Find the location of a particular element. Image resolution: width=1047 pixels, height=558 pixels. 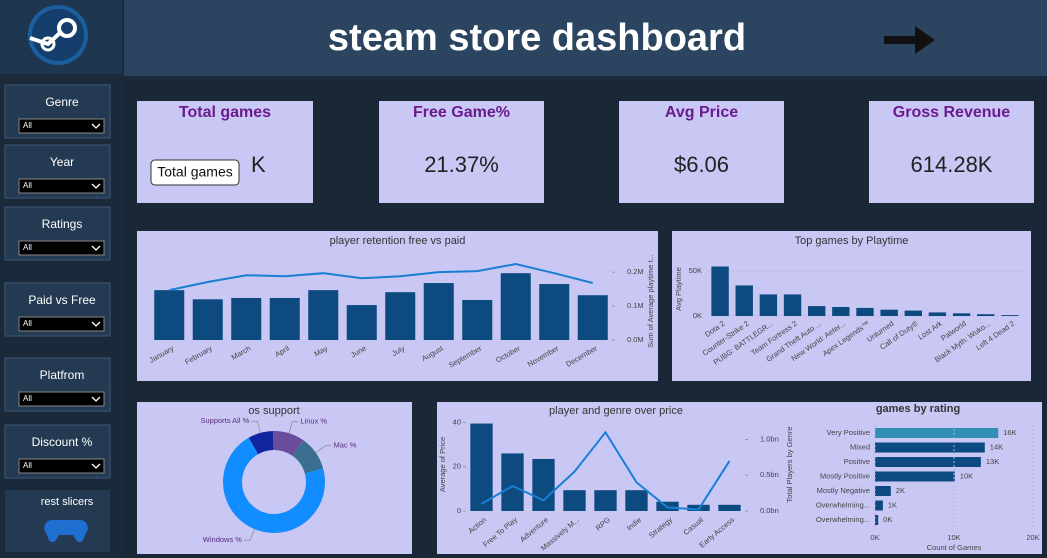

value-label: 1K is located at coordinates (892, 504).